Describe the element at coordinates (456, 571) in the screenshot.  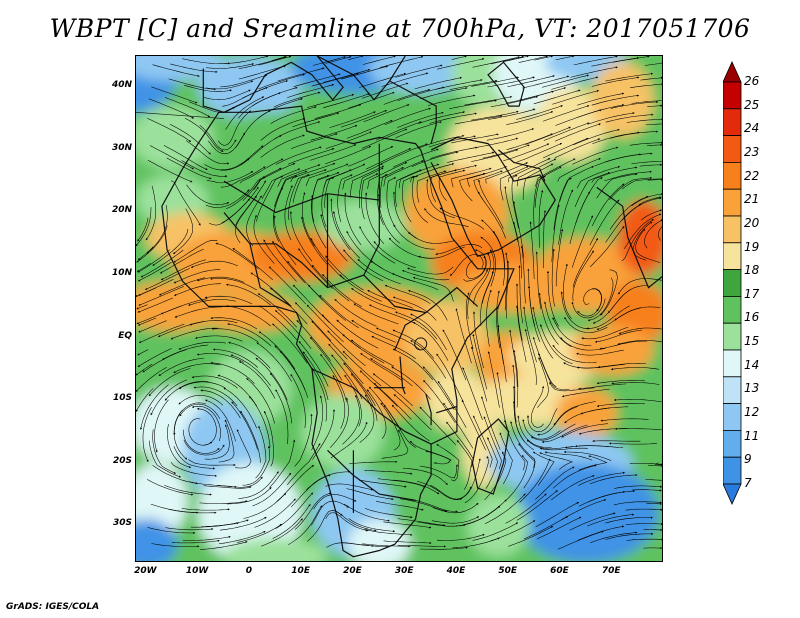
I see `lon-tick-label: 40E` at that location.